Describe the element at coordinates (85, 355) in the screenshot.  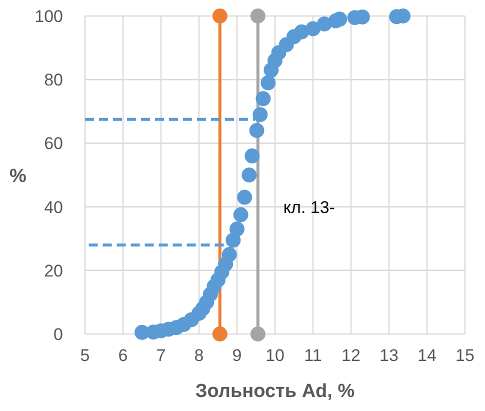
I see `x-tick-label: 5` at that location.